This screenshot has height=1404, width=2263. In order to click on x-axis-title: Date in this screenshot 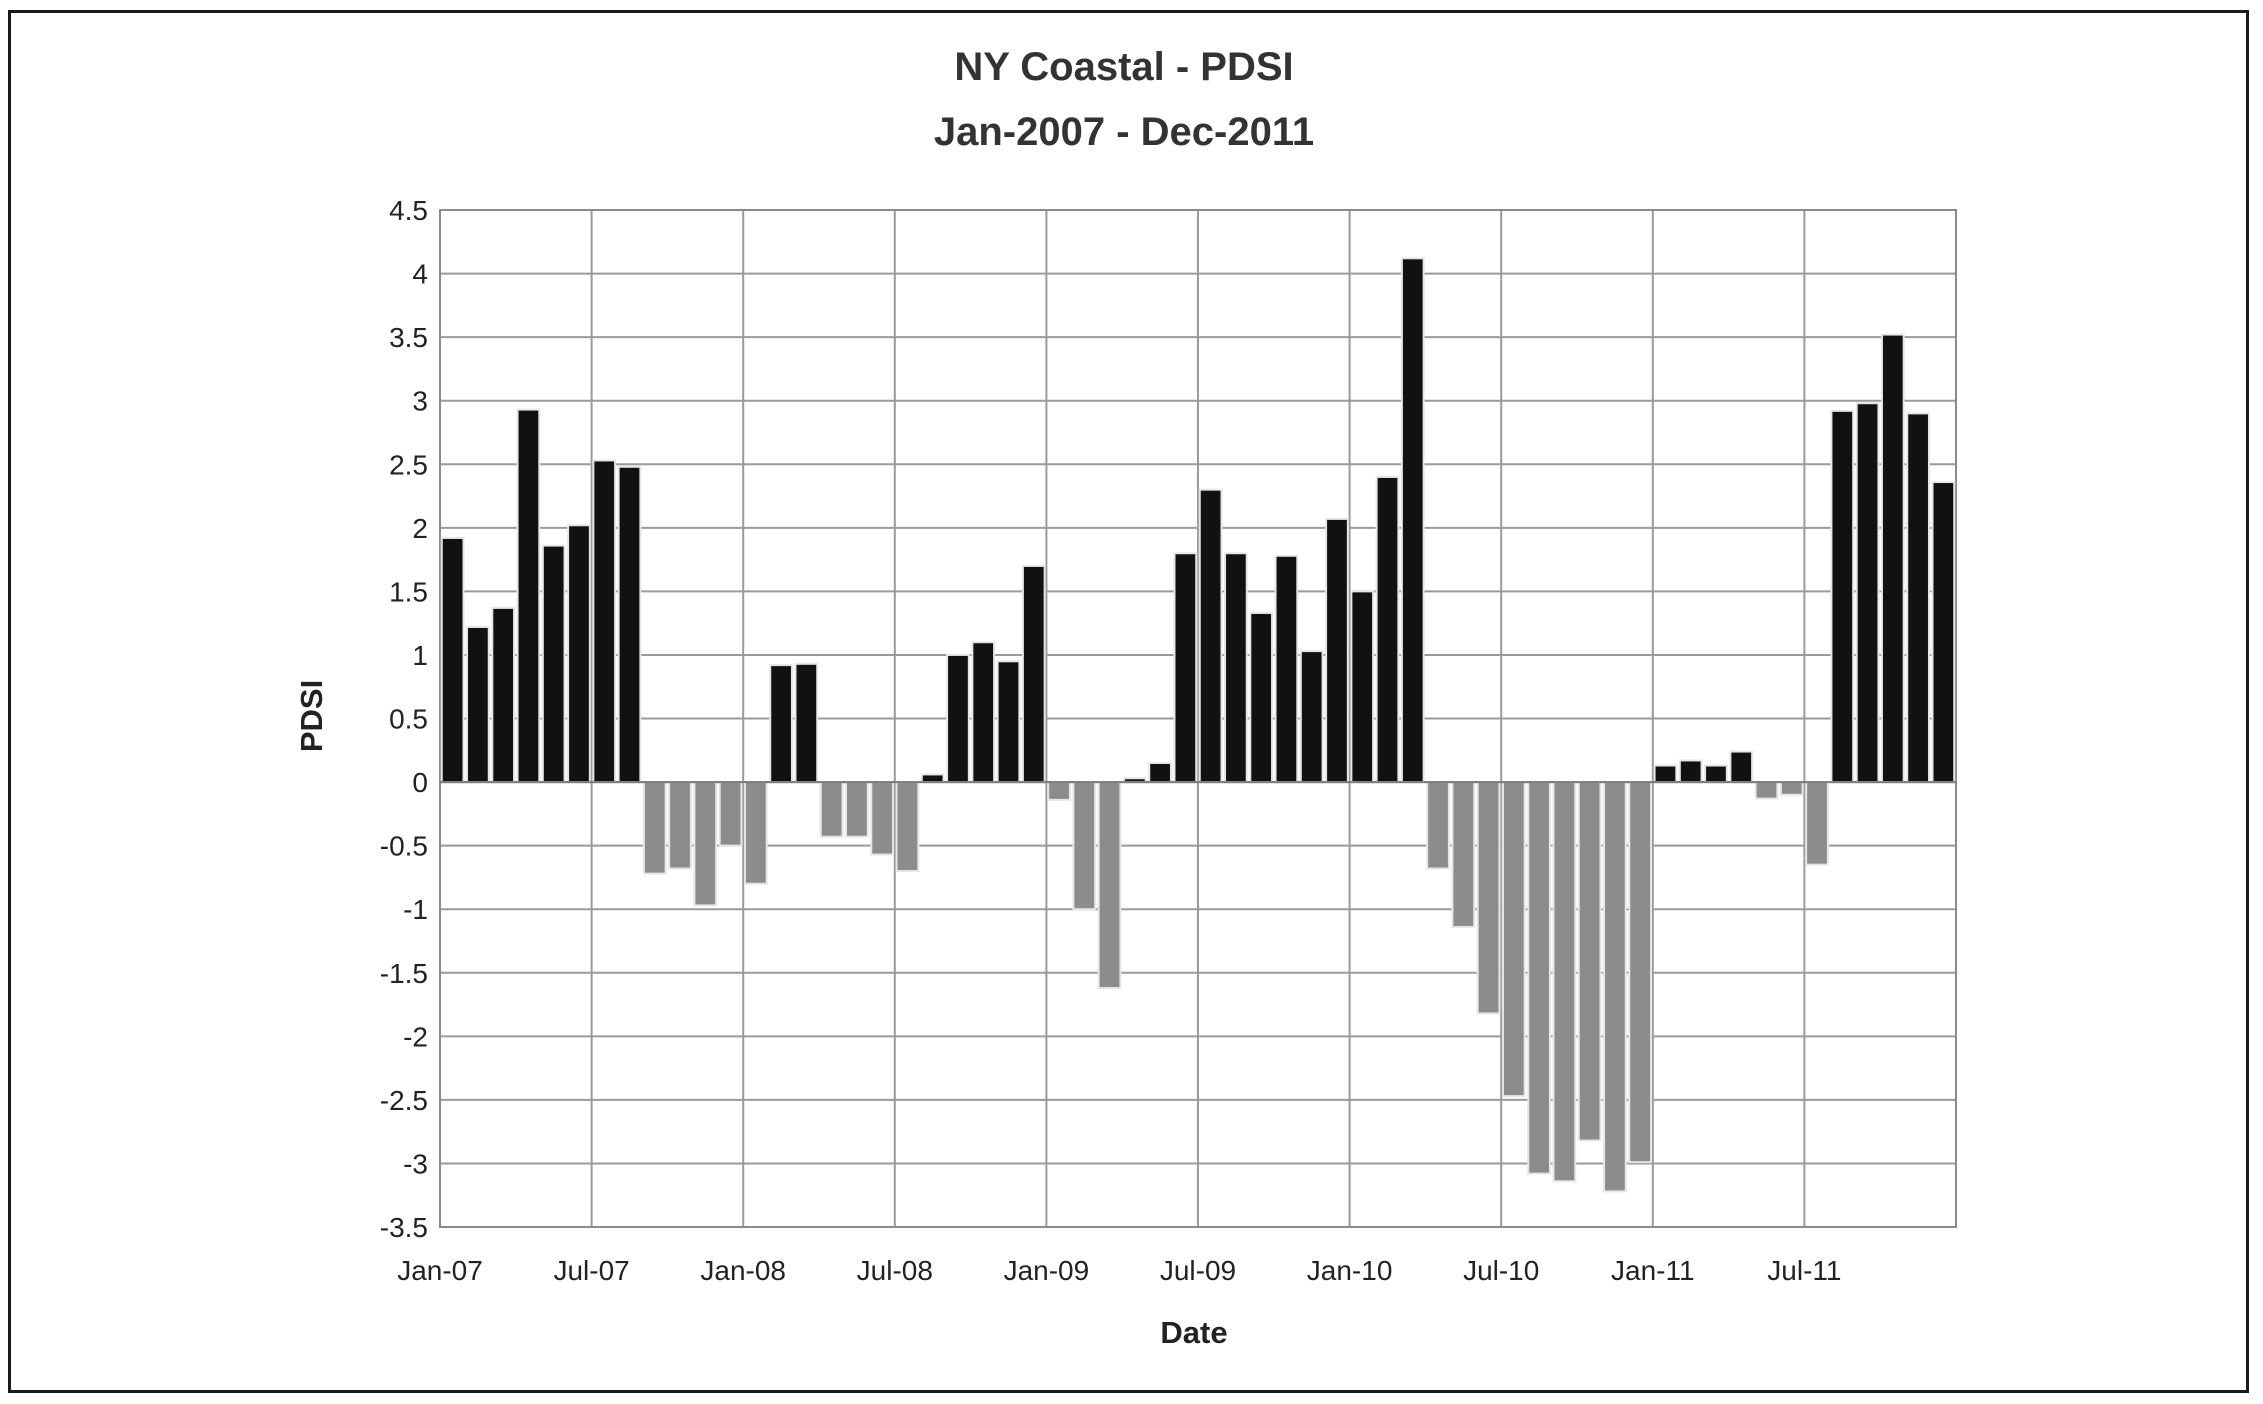, I will do `click(1193, 1332)`.